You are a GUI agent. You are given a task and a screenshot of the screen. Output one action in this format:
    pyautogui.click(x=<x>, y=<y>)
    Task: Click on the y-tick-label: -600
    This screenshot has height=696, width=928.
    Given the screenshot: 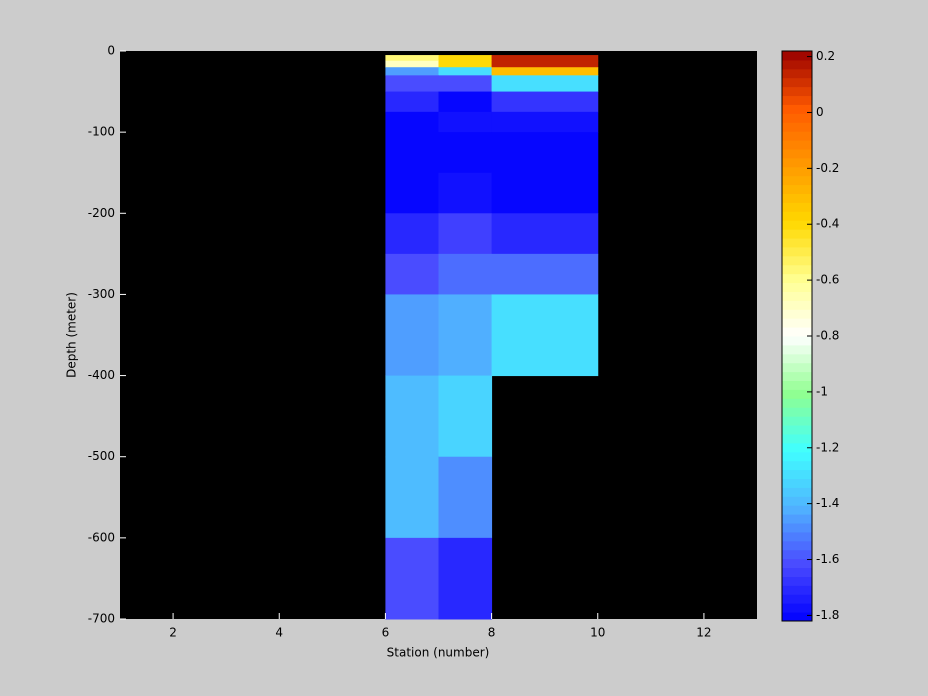 What is the action you would take?
    pyautogui.click(x=101, y=537)
    